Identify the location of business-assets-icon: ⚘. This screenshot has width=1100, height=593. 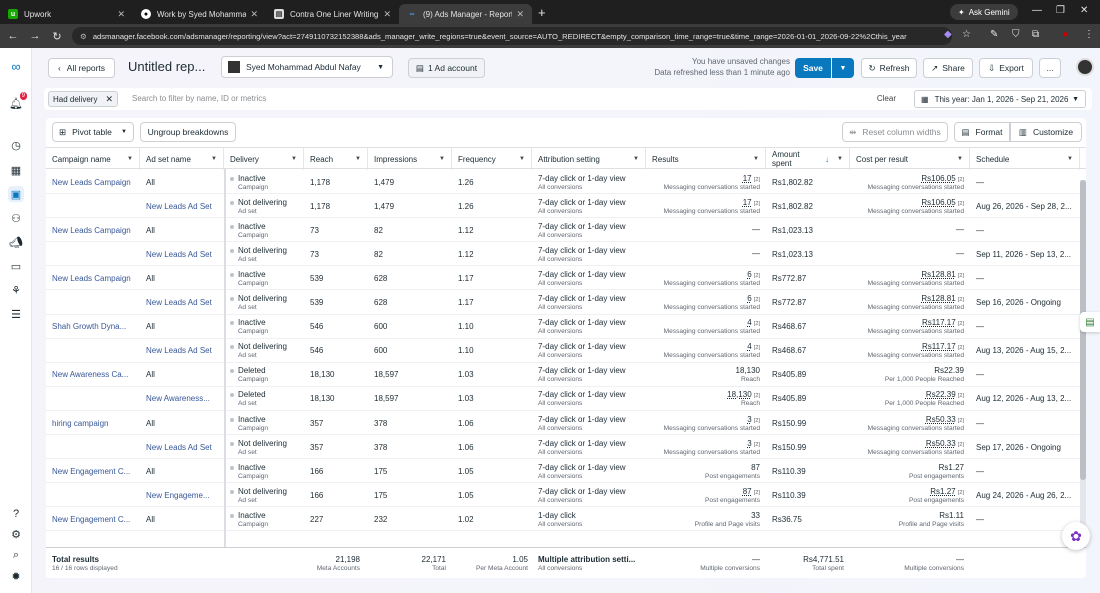
(16, 290).